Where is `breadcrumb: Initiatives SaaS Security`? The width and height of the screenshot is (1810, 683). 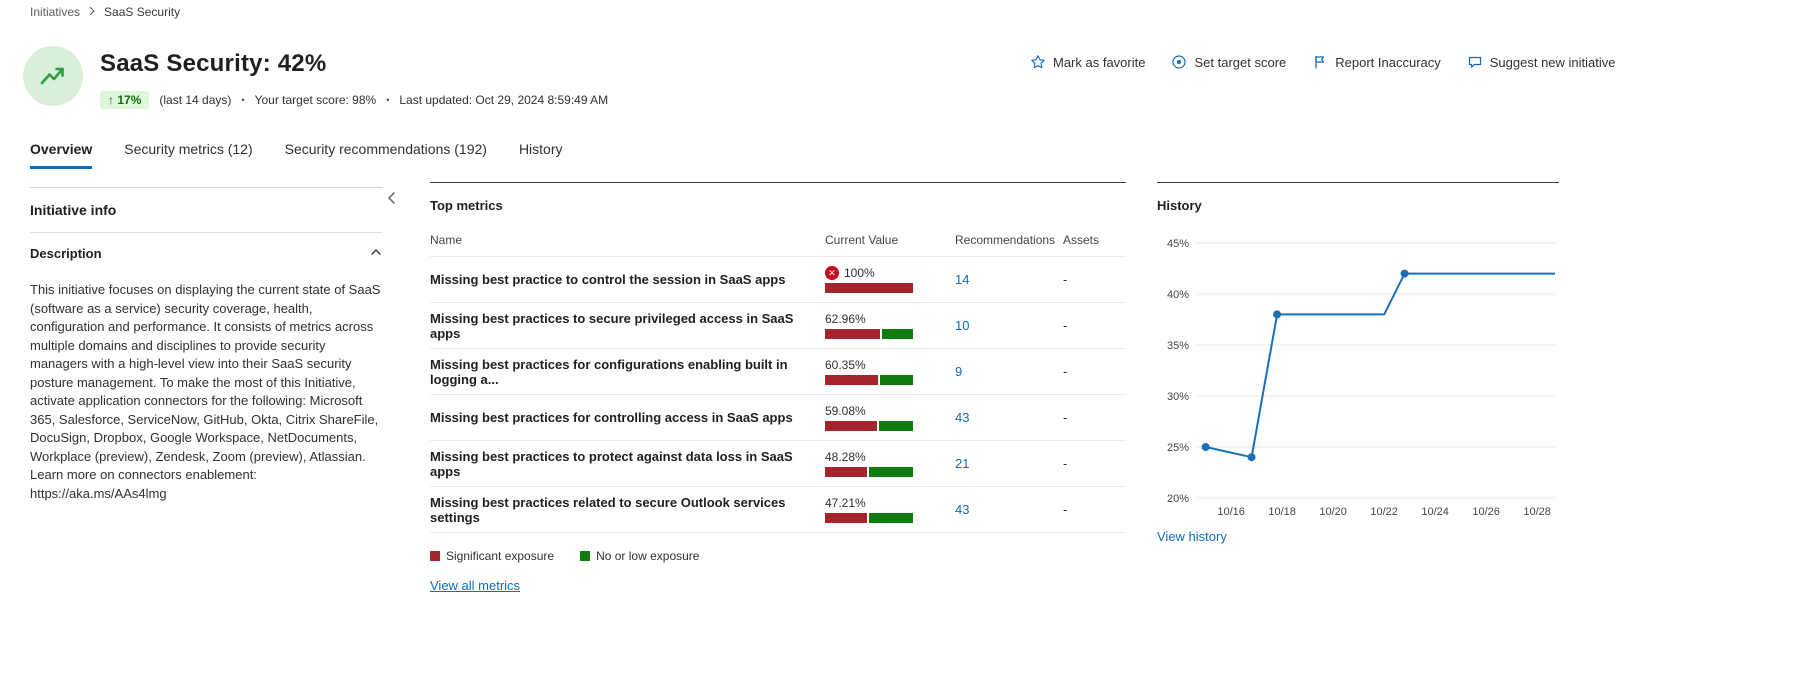
breadcrumb: Initiatives SaaS Security is located at coordinates (105, 12).